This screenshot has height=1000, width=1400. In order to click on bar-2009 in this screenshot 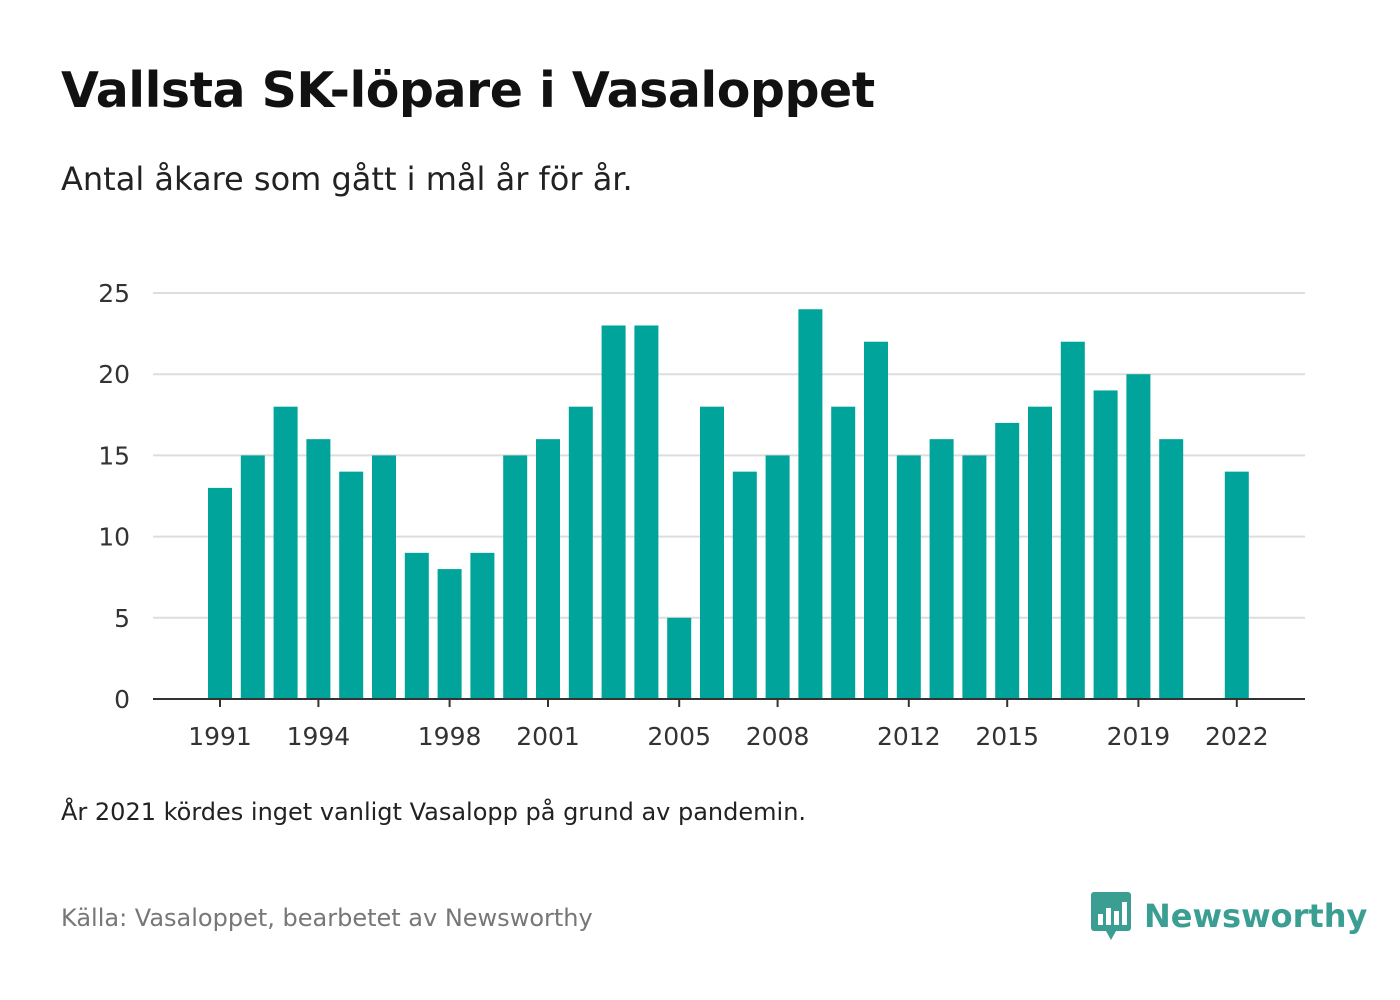, I will do `click(810, 504)`.